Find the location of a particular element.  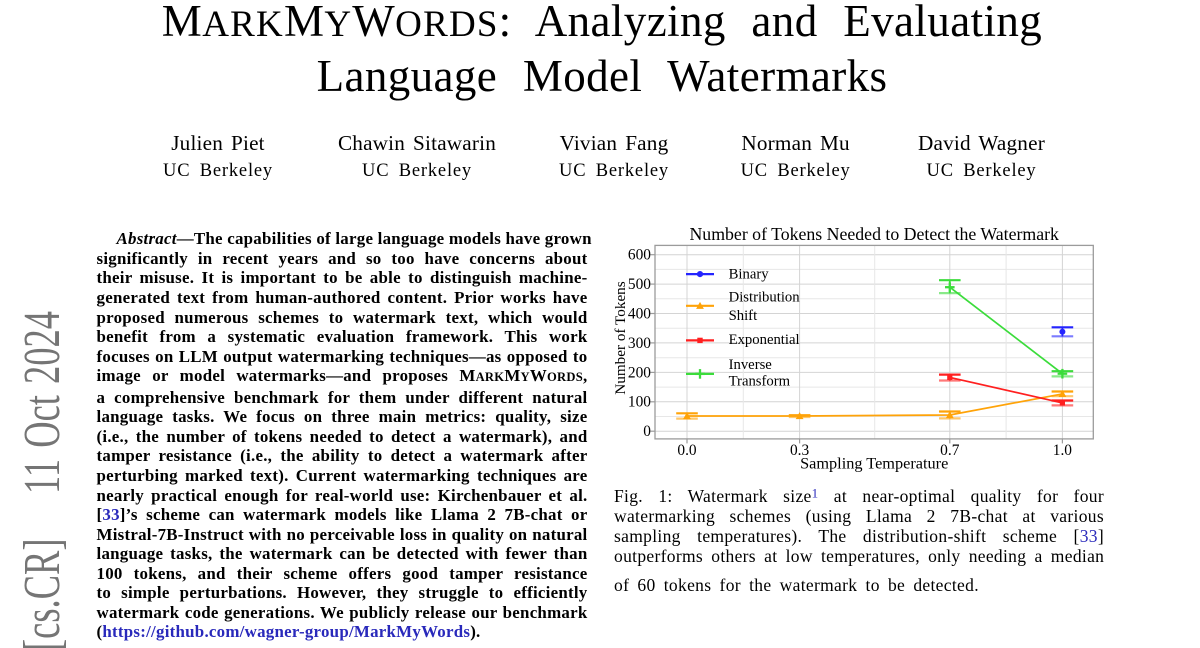

svg-text: 0 is located at coordinates (647, 431).